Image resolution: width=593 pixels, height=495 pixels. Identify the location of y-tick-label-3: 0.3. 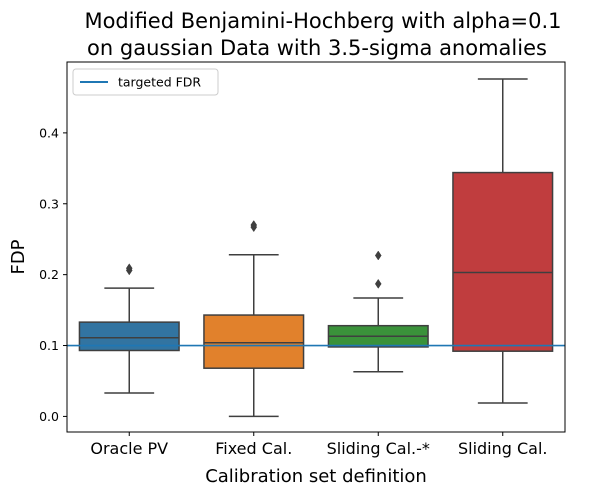
(49, 203).